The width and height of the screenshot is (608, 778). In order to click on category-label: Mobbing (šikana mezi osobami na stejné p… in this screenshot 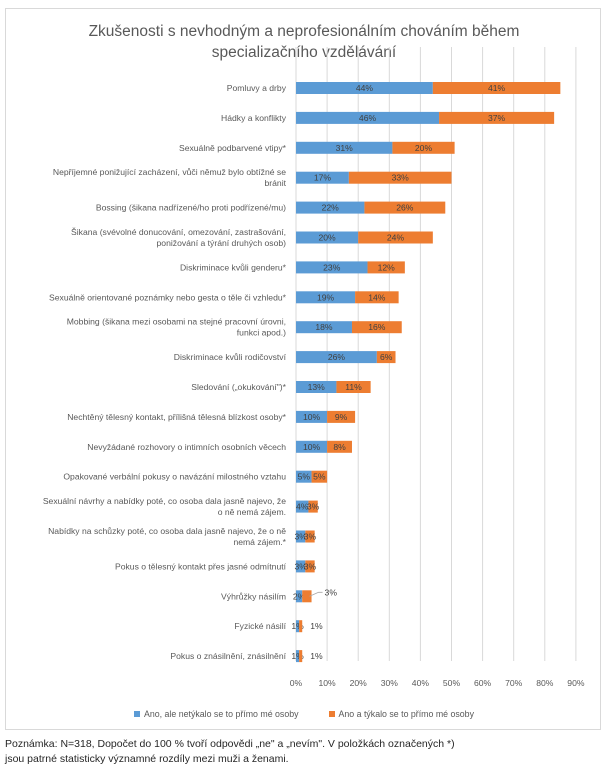, I will do `click(176, 327)`.